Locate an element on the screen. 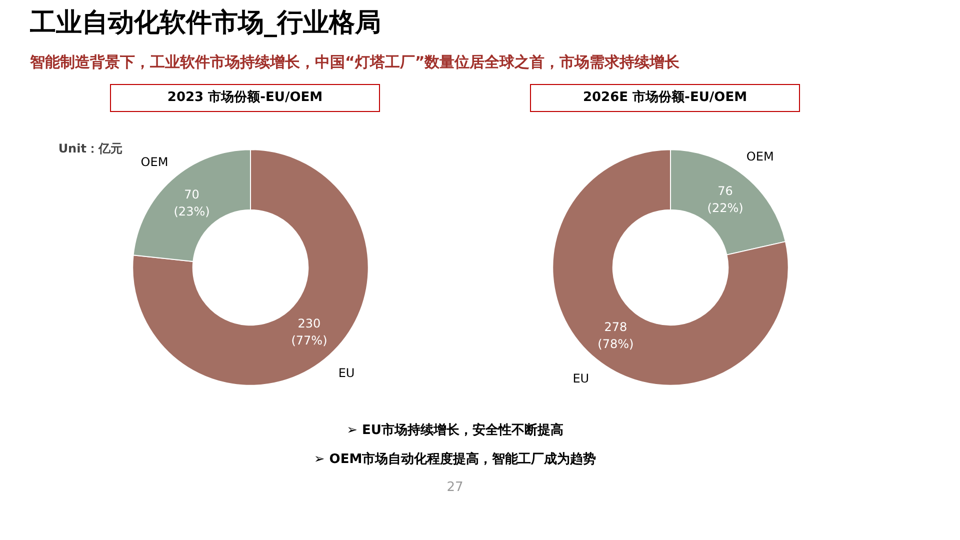 The image size is (960, 540). text: ➢ EU市场持续增长，安全性不断提高 is located at coordinates (455, 431).